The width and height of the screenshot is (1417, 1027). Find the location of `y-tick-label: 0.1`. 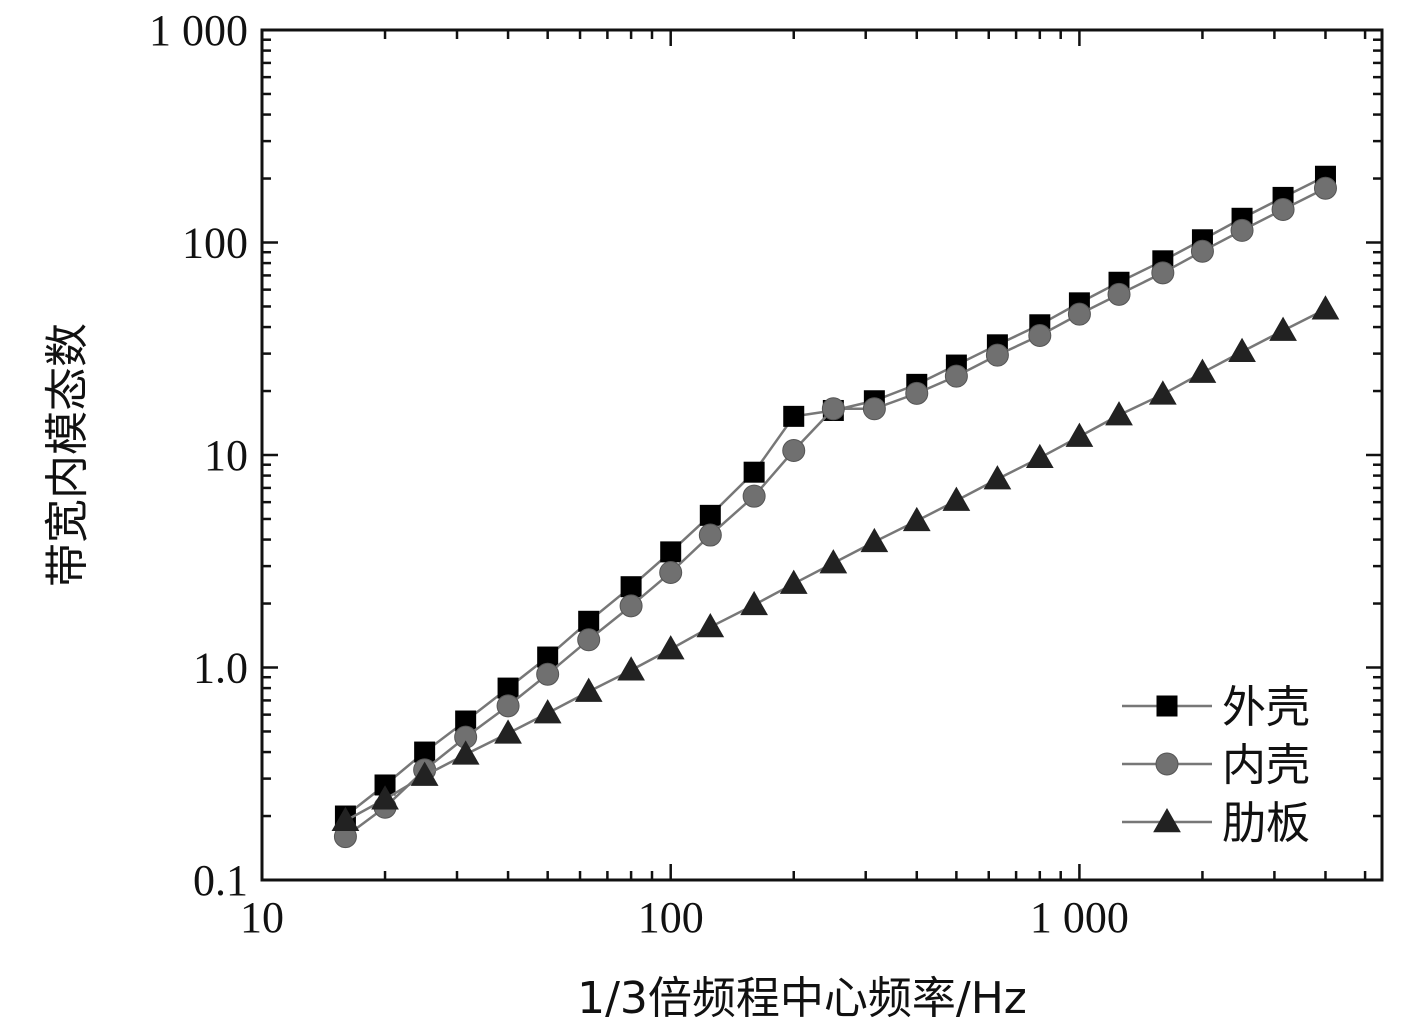

y-tick-label: 0.1 is located at coordinates (220, 880).